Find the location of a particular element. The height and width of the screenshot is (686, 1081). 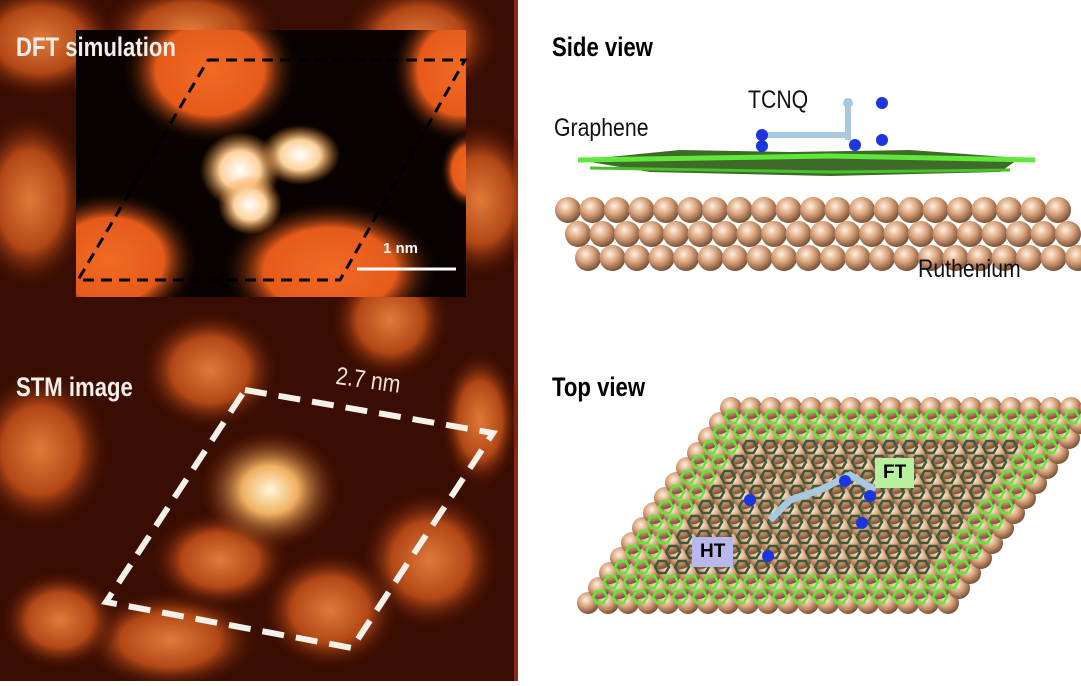

dft-inset is located at coordinates (271, 163).